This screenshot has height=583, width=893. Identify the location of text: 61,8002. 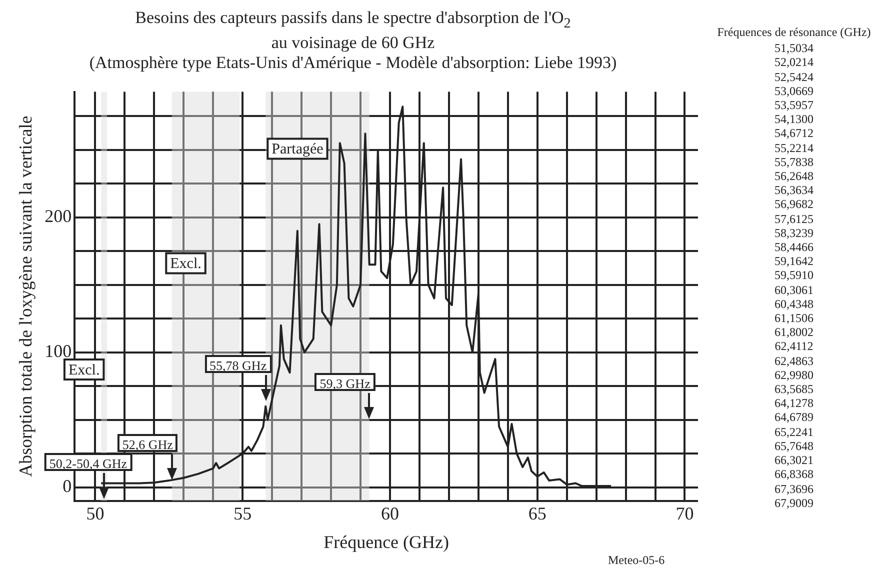
(794, 332).